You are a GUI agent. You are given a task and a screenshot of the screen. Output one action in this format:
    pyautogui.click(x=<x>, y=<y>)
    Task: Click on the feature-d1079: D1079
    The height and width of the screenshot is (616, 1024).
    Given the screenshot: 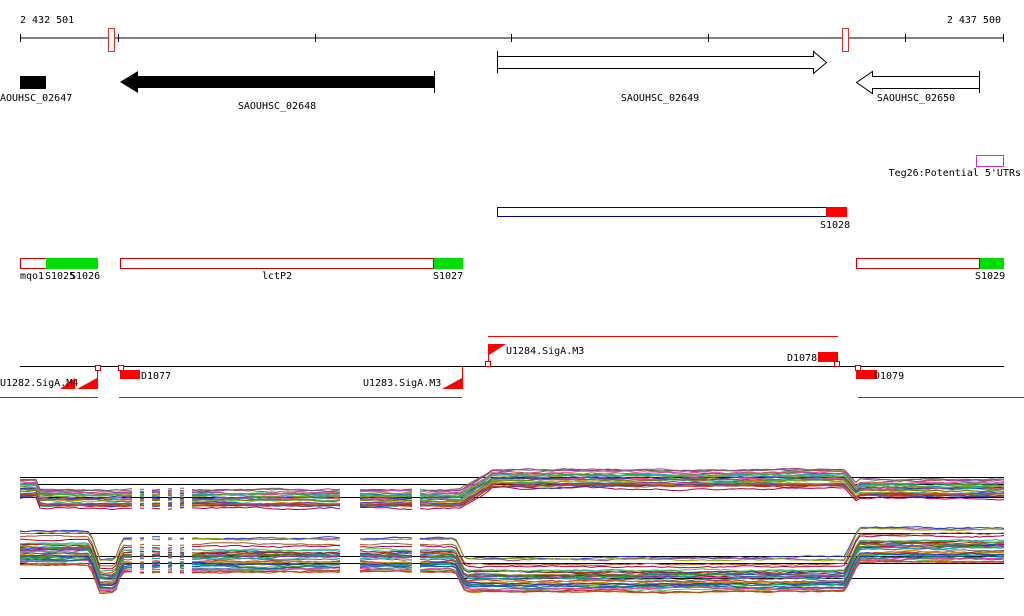 What is the action you would take?
    pyautogui.click(x=880, y=374)
    